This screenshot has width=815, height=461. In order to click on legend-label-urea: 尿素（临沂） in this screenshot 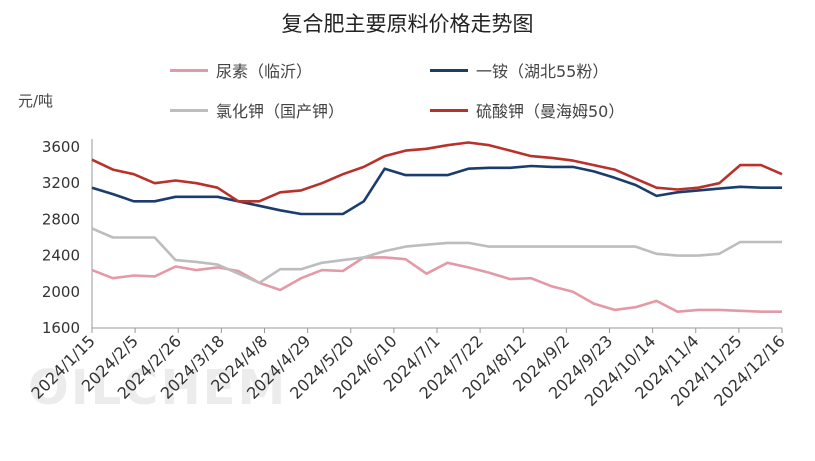, I will do `click(264, 71)`.